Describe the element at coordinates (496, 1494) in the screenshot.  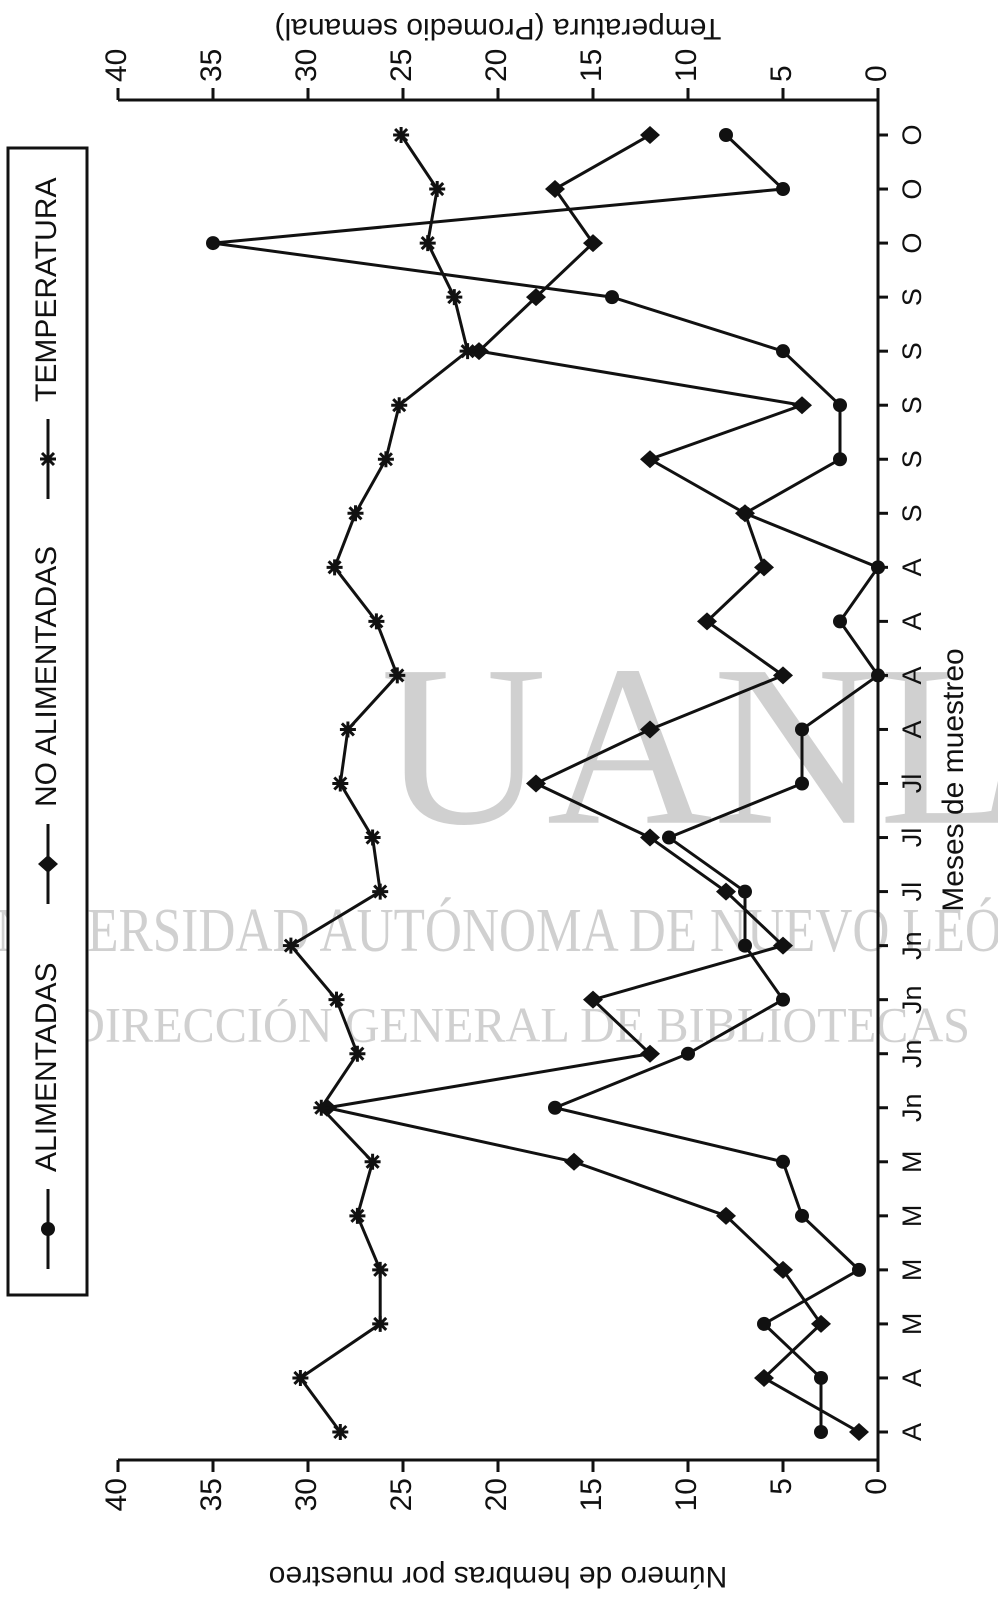
I see `y-tick-label: 20` at that location.